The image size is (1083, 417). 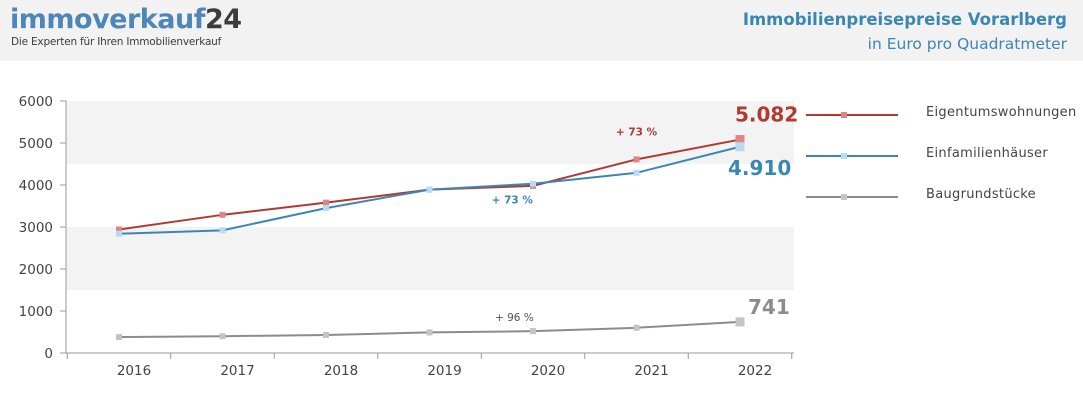 What do you see at coordinates (36, 228) in the screenshot?
I see `y-tick-label: 3000` at bounding box center [36, 228].